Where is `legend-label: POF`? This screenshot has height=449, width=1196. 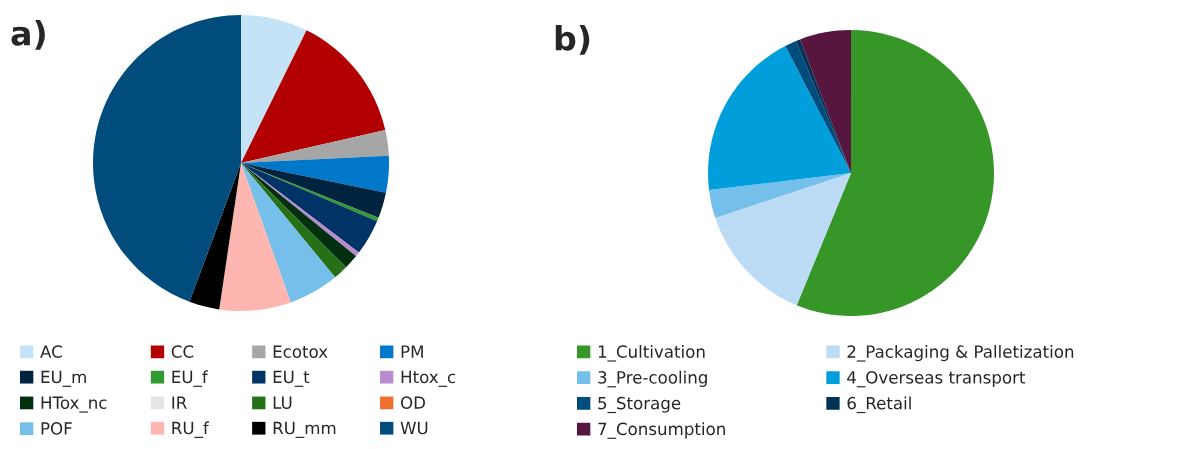
legend-label: POF is located at coordinates (56, 428).